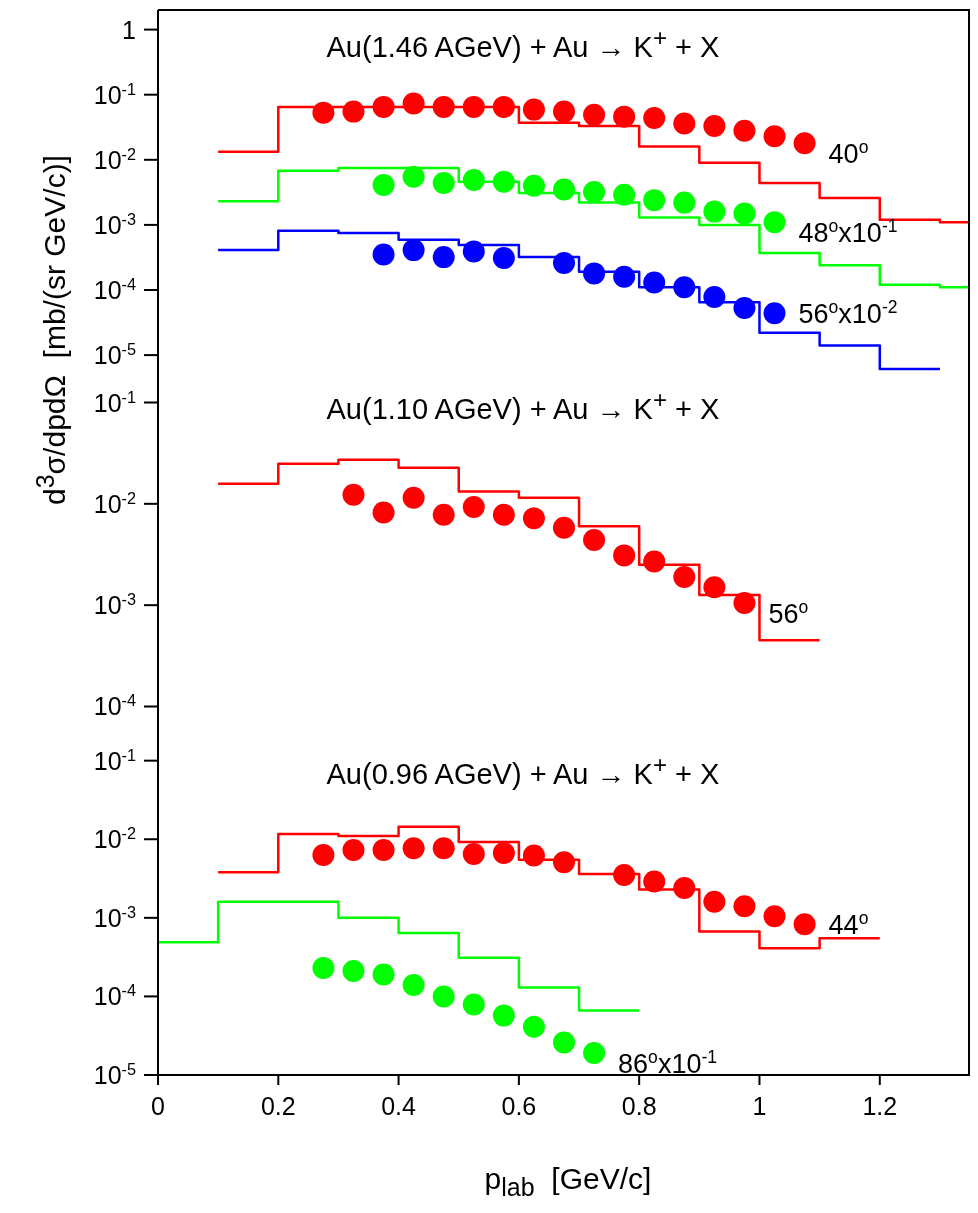  Describe the element at coordinates (399, 1106) in the screenshot. I see `x-tick-label: 0.4` at that location.